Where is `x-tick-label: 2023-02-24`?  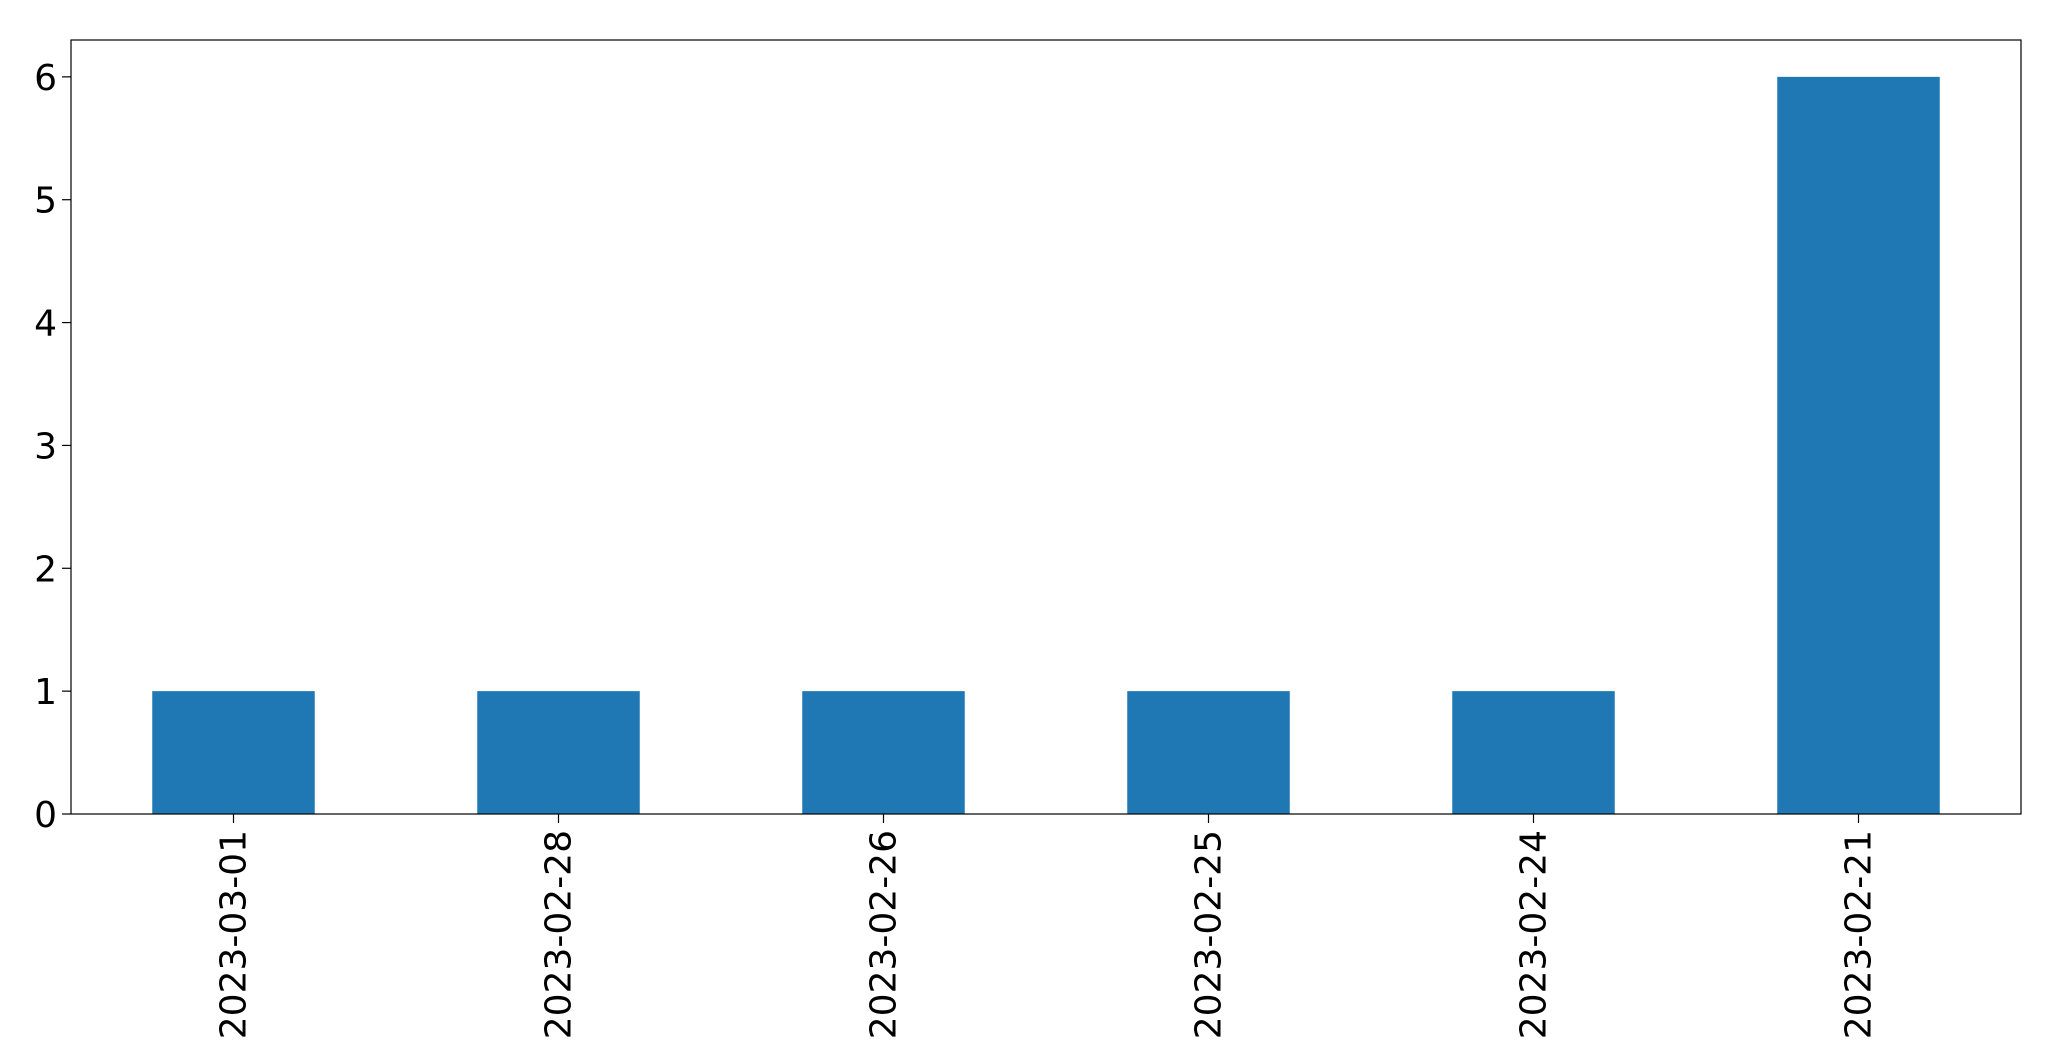 x-tick-label: 2023-02-24 is located at coordinates (1534, 934).